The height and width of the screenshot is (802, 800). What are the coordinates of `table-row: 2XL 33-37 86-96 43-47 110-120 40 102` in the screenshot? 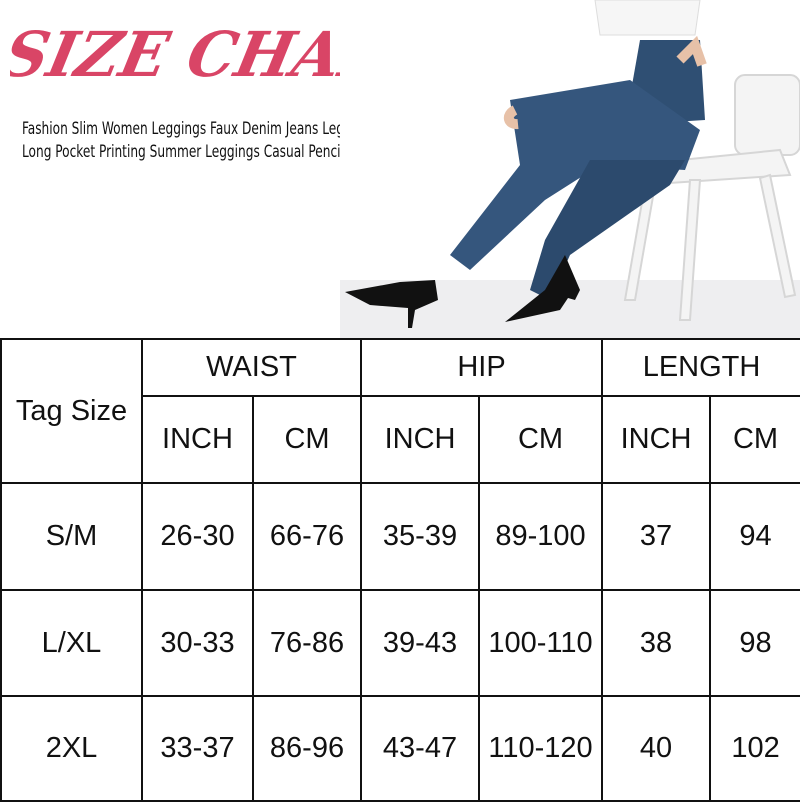 It's located at (400, 748).